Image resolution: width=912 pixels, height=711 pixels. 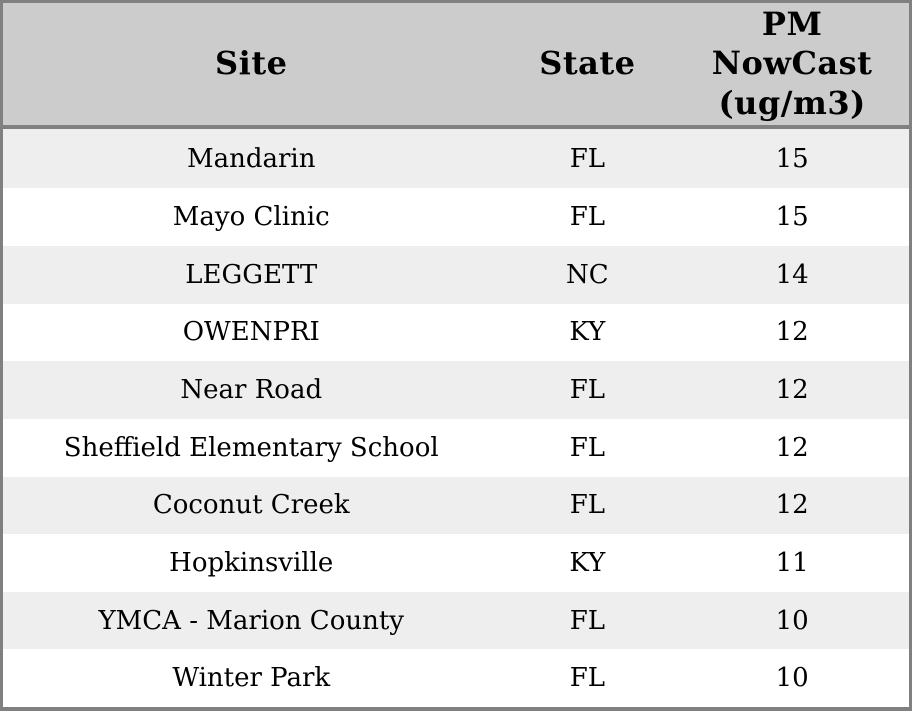 I want to click on cell-site: YMCA - Marion County, so click(x=251, y=620).